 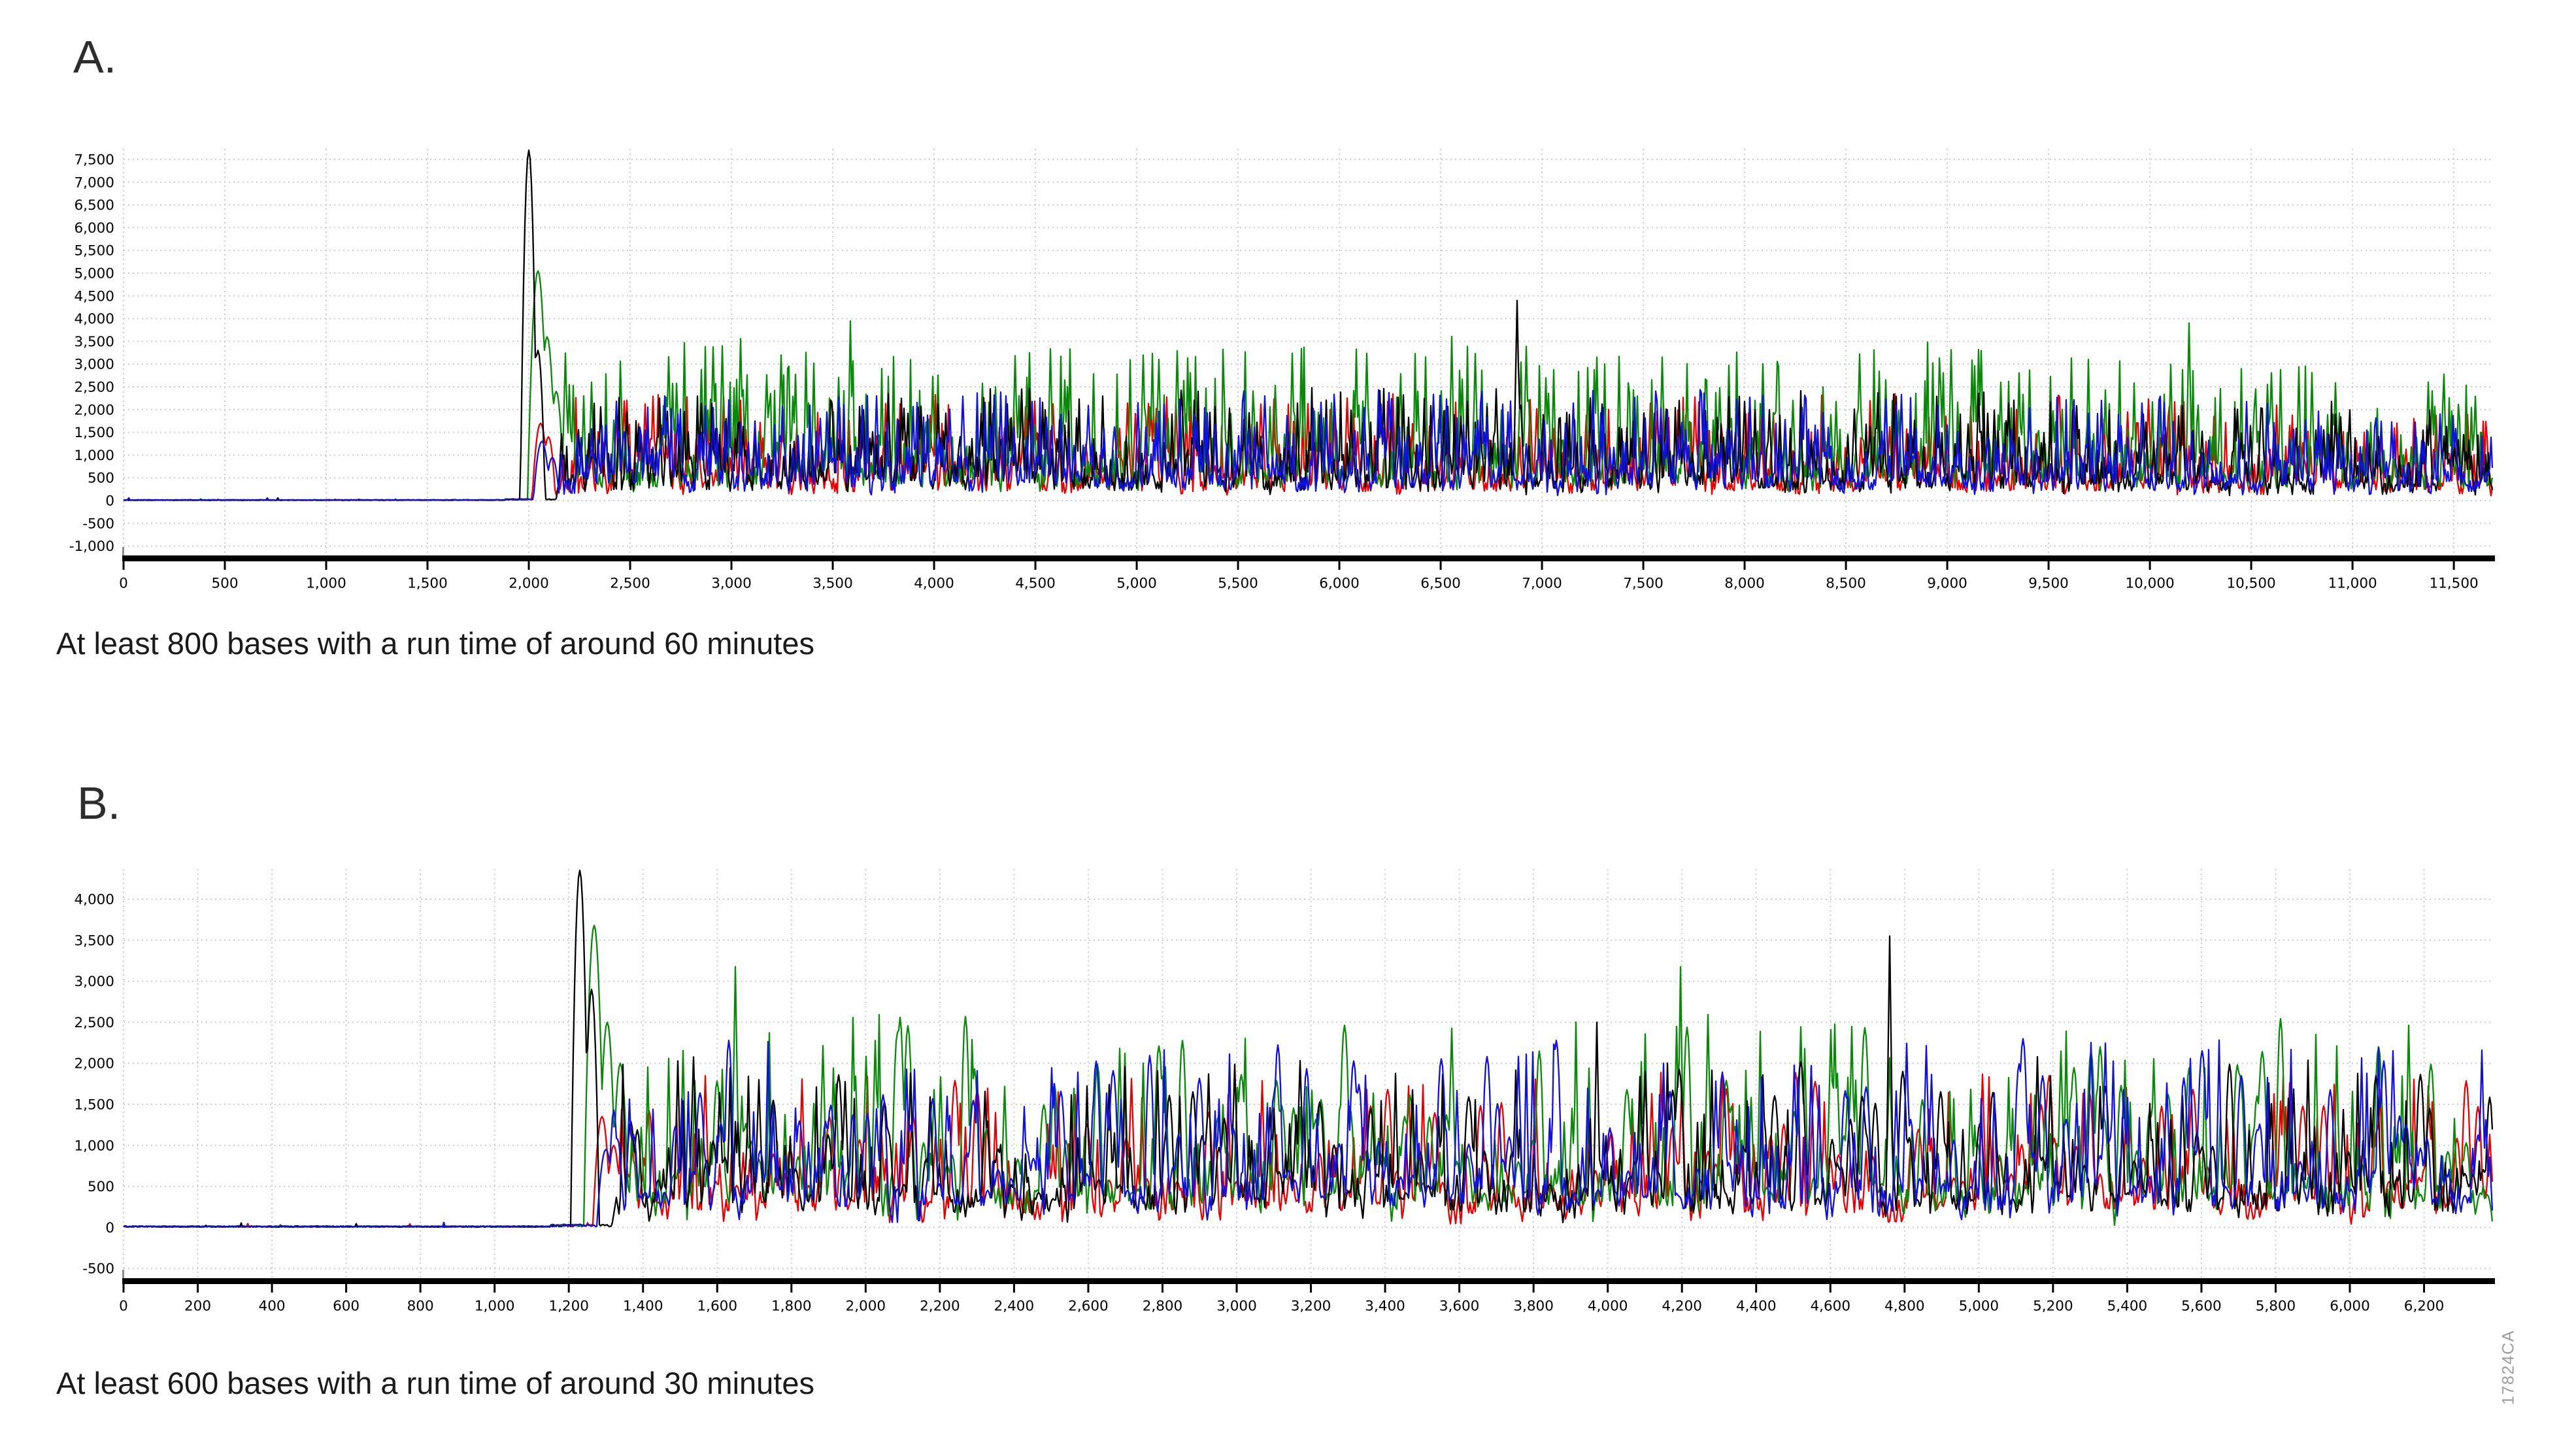 I want to click on x-tick-label: 5,000, so click(x=1979, y=1306).